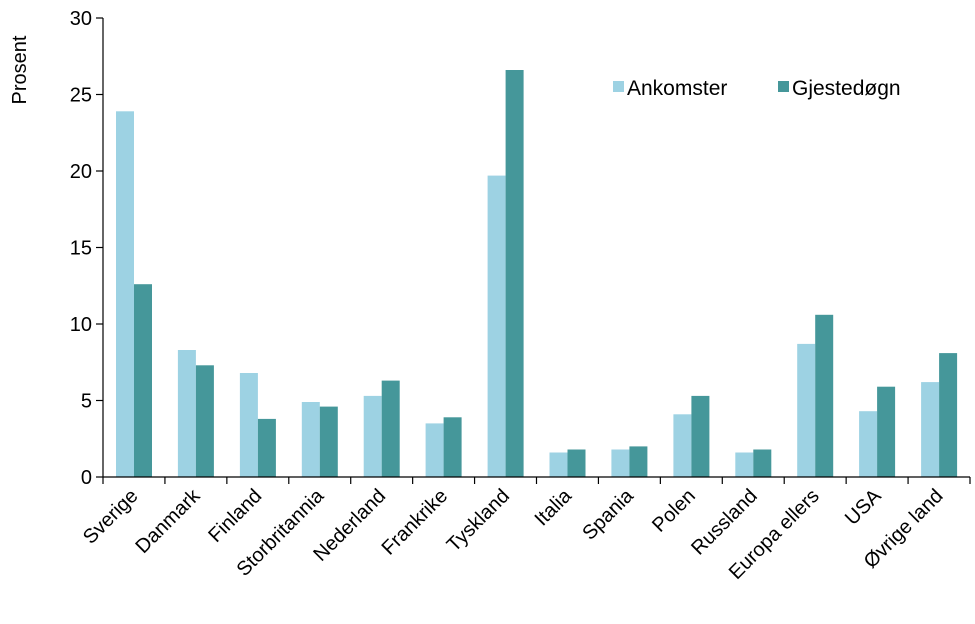 The image size is (975, 624). What do you see at coordinates (111, 517) in the screenshot?
I see `x-tick-label: Sverige` at bounding box center [111, 517].